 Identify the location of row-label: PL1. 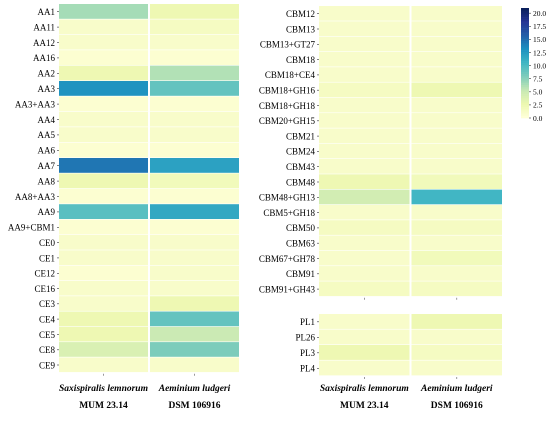
(307, 322).